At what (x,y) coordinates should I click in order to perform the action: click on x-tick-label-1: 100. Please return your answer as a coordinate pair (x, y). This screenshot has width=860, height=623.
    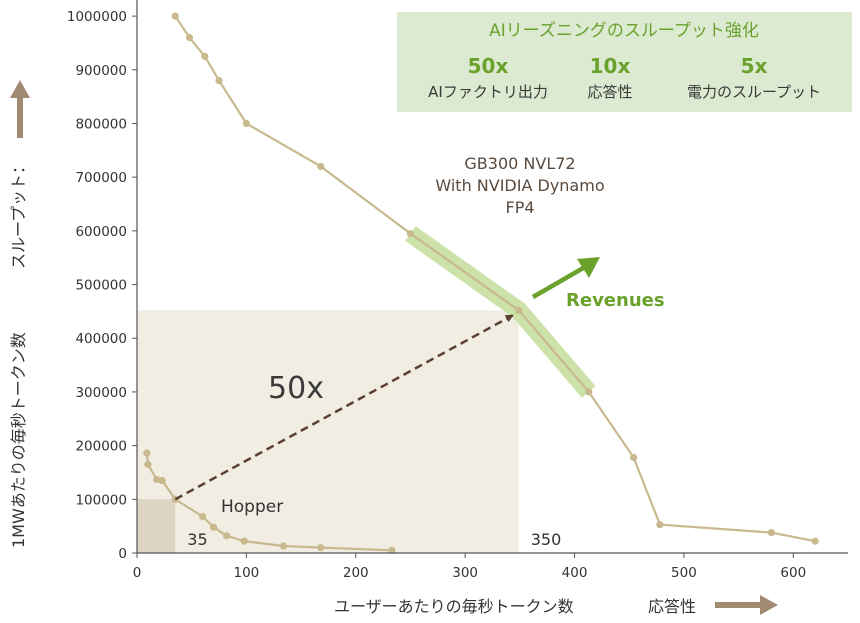
    Looking at the image, I should click on (246, 573).